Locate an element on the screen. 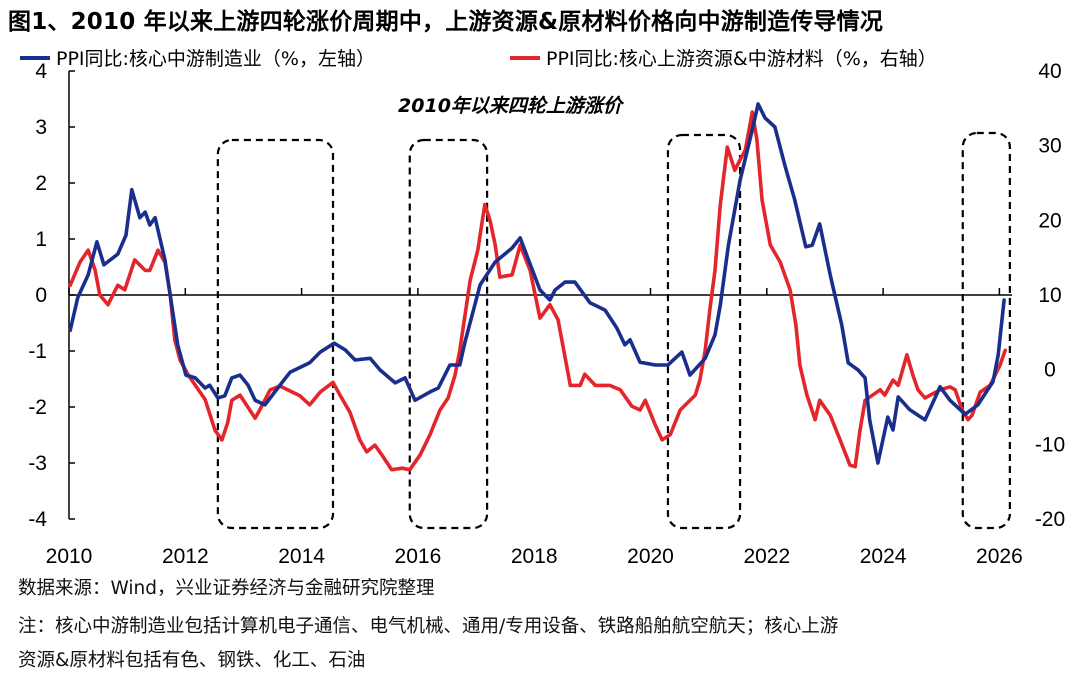  left-tick-label: 3 is located at coordinates (41, 127).